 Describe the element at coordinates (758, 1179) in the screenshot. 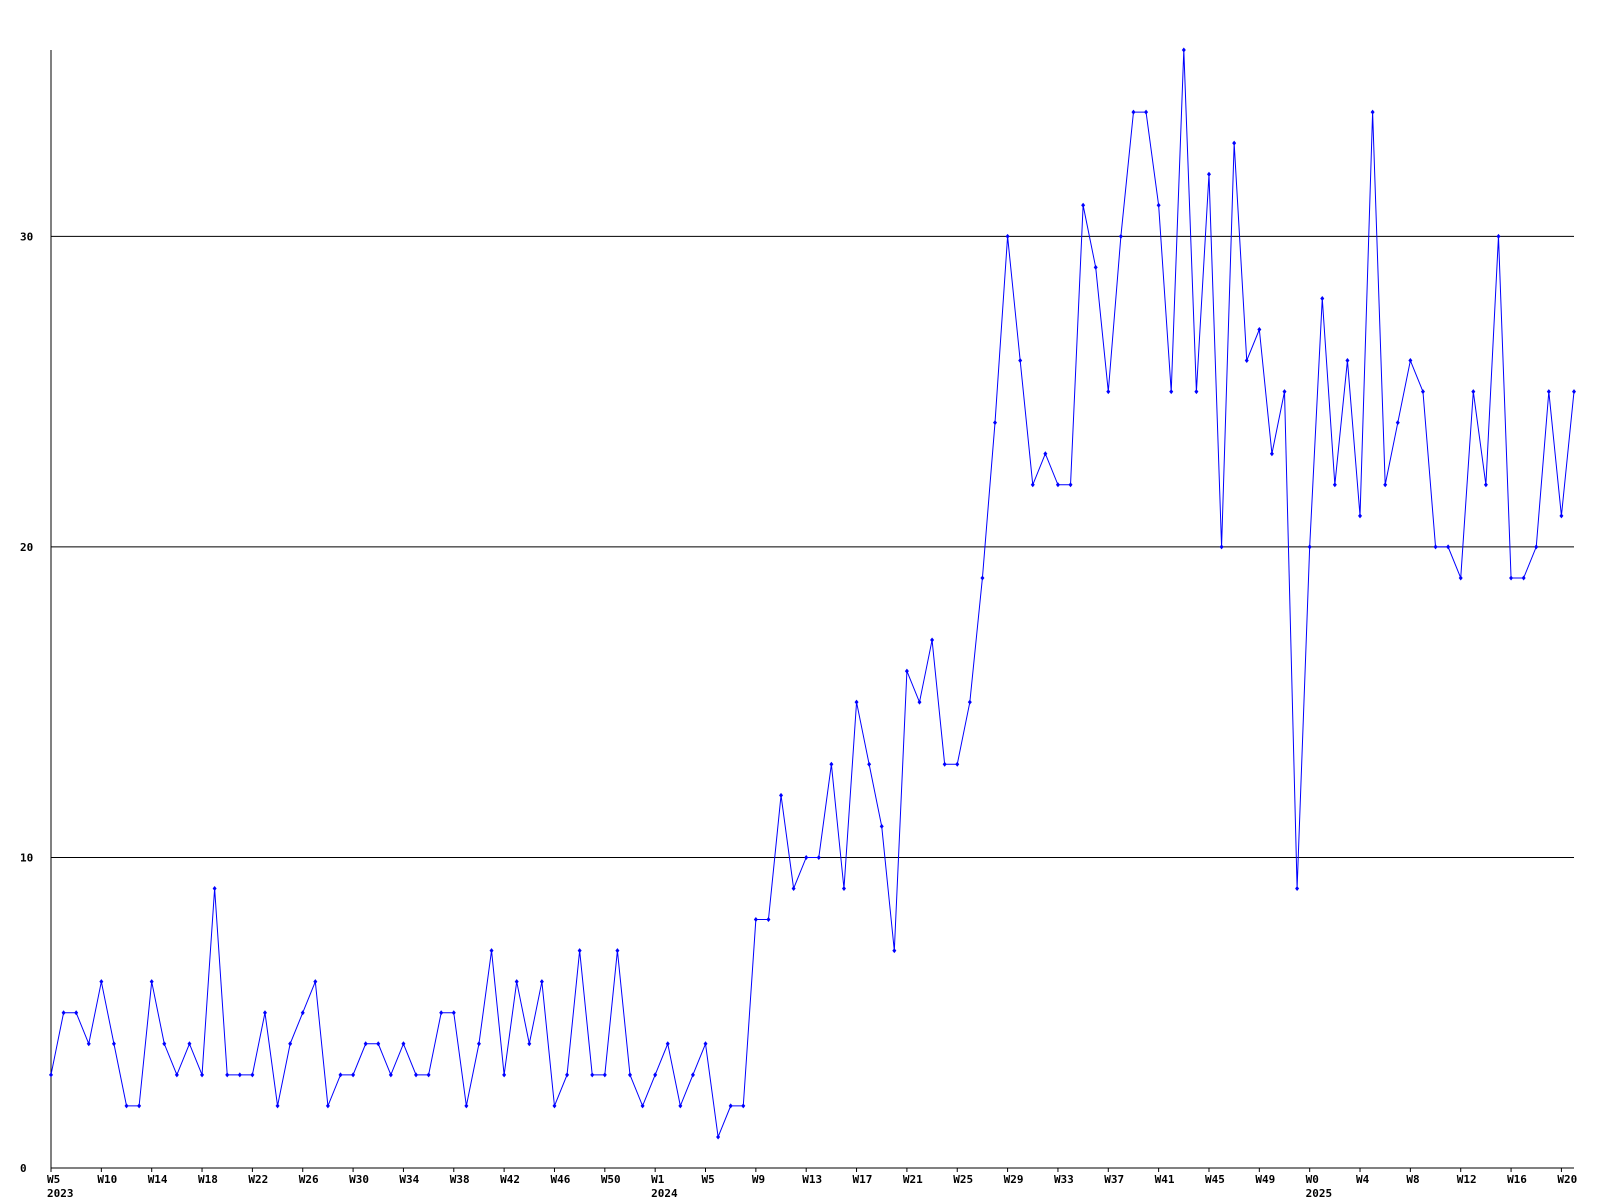

I see `x-tick-label: W9` at that location.